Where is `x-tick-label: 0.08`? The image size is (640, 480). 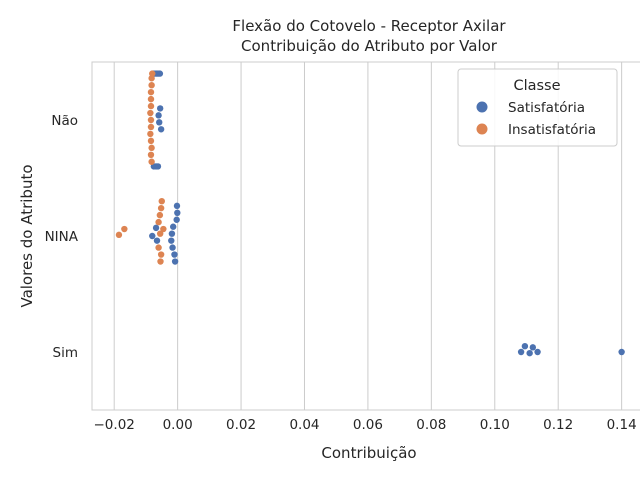 x-tick-label: 0.08 is located at coordinates (431, 425).